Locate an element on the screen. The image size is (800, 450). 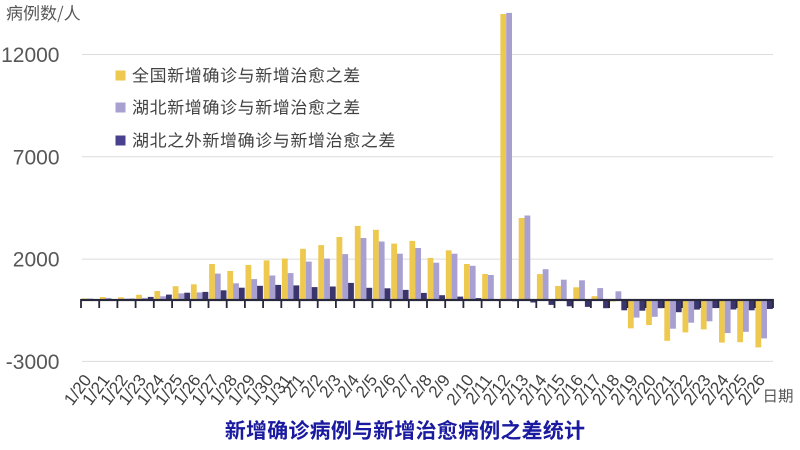
svg-text: 7000 is located at coordinates (36, 157).